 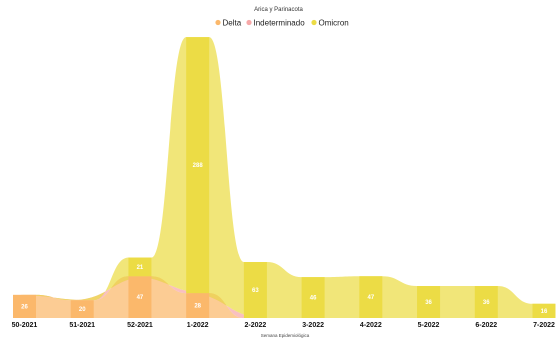 What do you see at coordinates (140, 325) in the screenshot?
I see `x-tick-52-2021: 52-2021` at bounding box center [140, 325].